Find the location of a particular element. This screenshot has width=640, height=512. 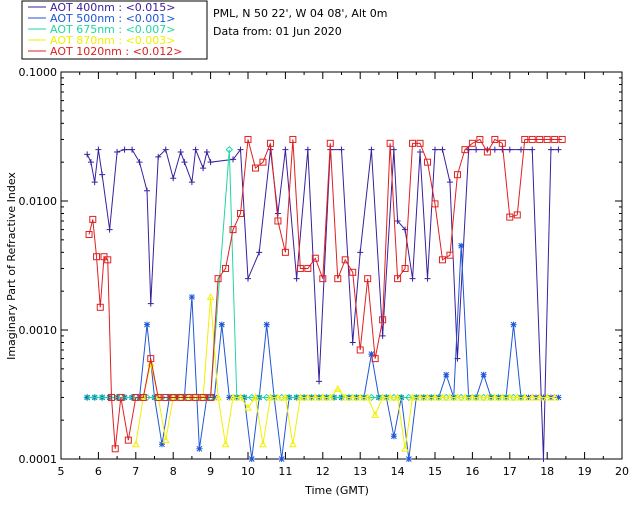

site-info: PML, N 50 22', W 04 08', Alt 0m is located at coordinates (300, 13).